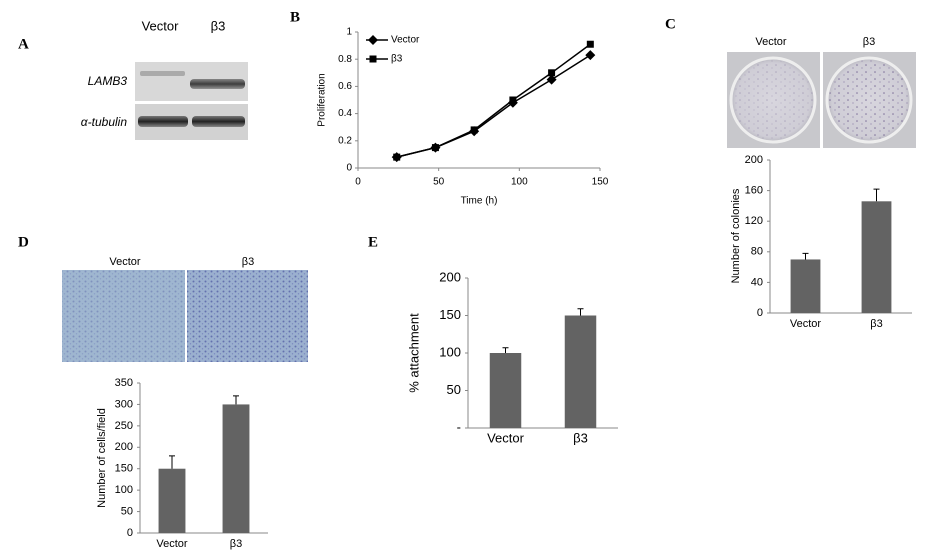 The width and height of the screenshot is (926, 555). Describe the element at coordinates (397, 59) in the screenshot. I see `legend-label: β3` at that location.